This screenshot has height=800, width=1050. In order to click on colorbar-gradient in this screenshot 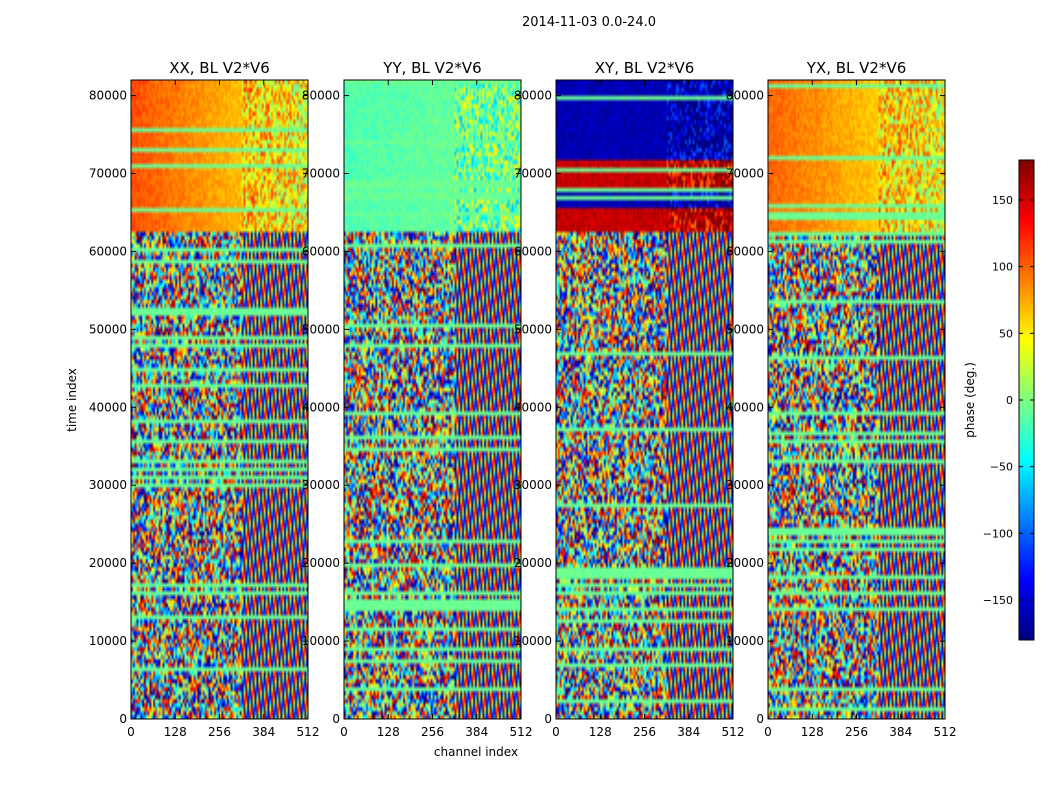, I will do `click(1026, 400)`.